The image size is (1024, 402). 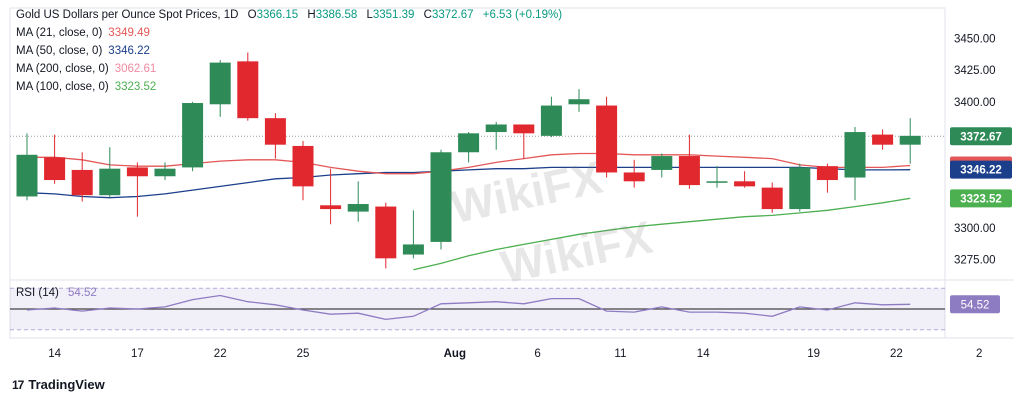 What do you see at coordinates (455, 354) in the screenshot?
I see `x-tick-label: Aug` at bounding box center [455, 354].